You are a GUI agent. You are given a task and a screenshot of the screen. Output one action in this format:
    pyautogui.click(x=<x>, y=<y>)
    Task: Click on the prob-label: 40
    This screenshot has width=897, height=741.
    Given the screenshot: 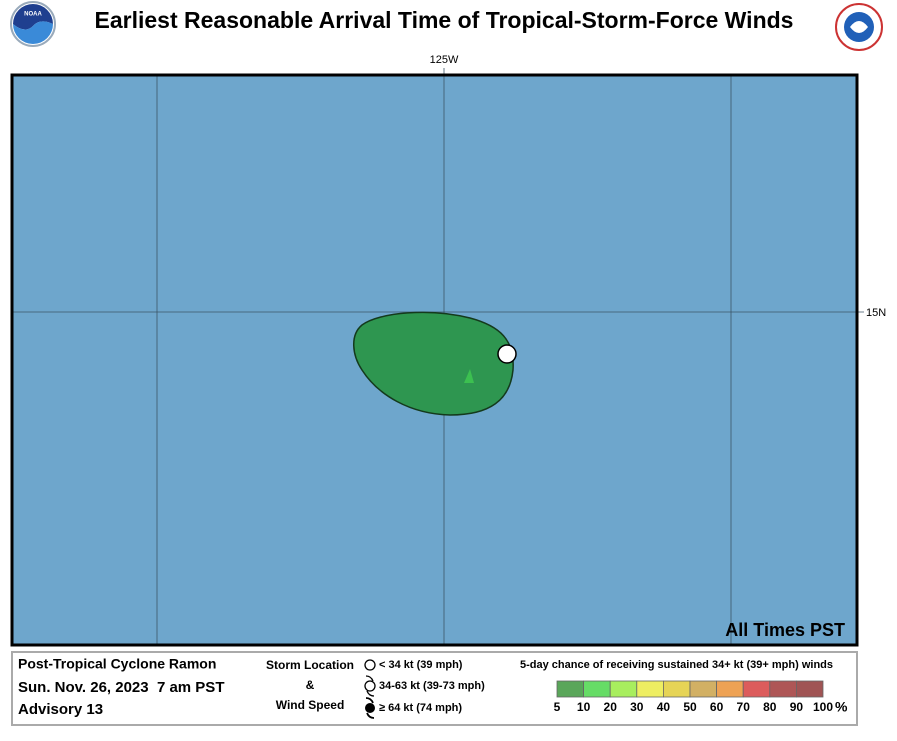 What is the action you would take?
    pyautogui.click(x=664, y=707)
    